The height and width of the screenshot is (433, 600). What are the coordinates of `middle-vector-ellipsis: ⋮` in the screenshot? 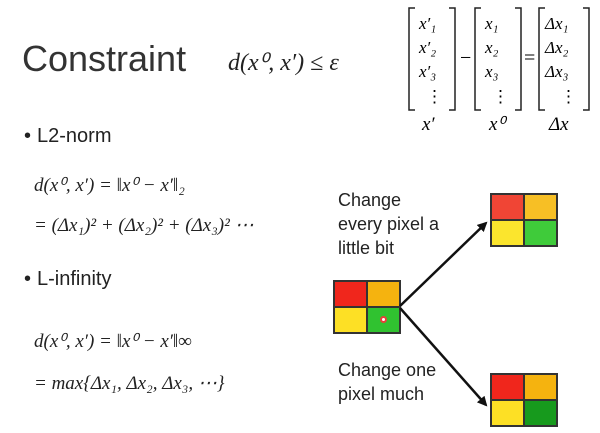 It's located at (500, 96).